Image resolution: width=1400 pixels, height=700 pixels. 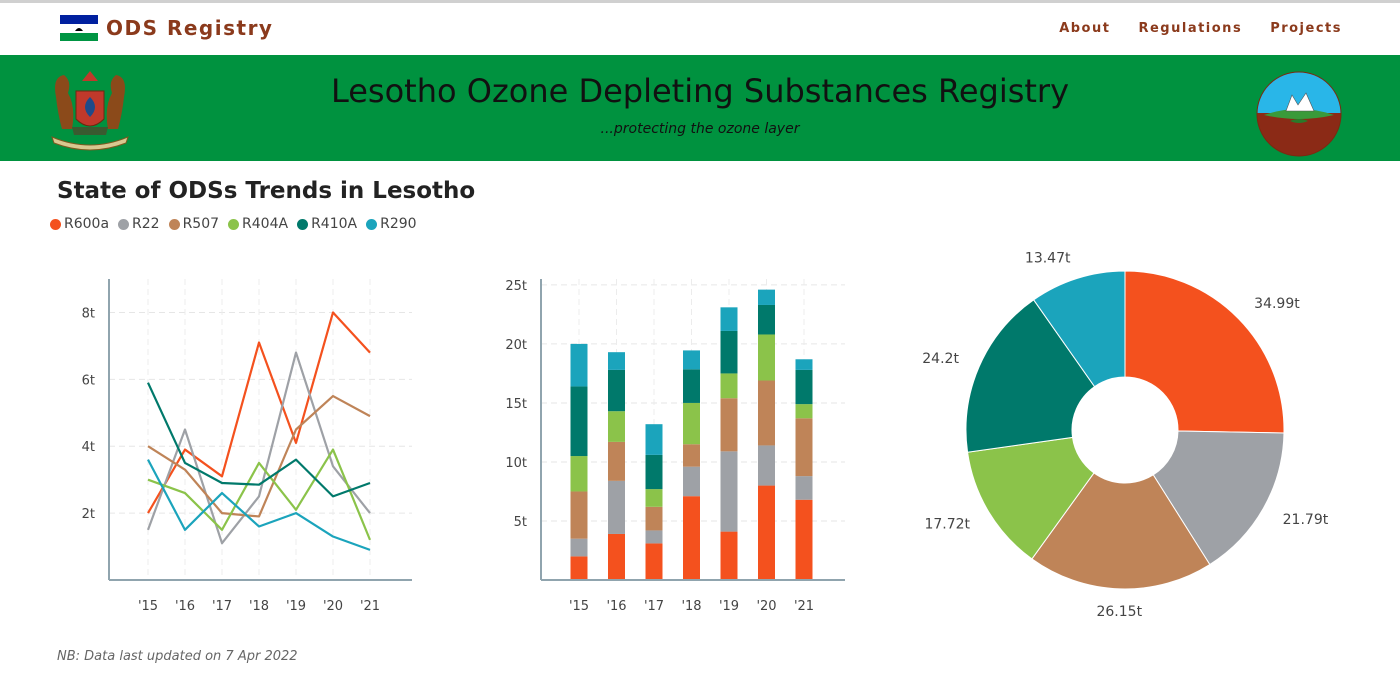 I want to click on coat-of-arms-icon, so click(x=90, y=111).